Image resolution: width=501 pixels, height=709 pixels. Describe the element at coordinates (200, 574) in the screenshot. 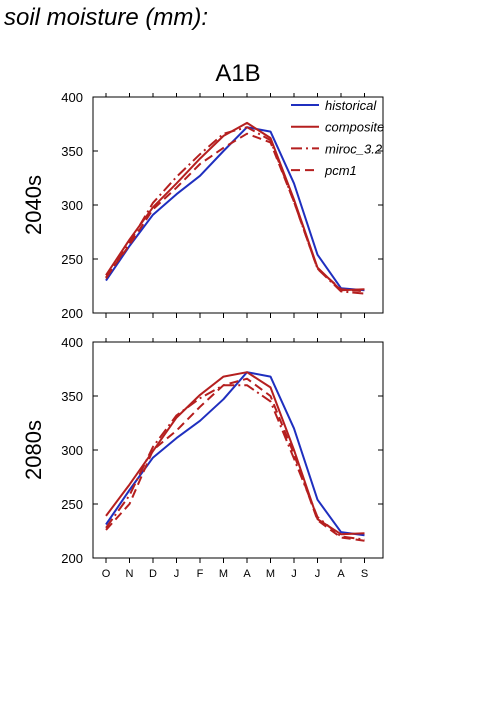

I see `x-tick-label: F` at that location.